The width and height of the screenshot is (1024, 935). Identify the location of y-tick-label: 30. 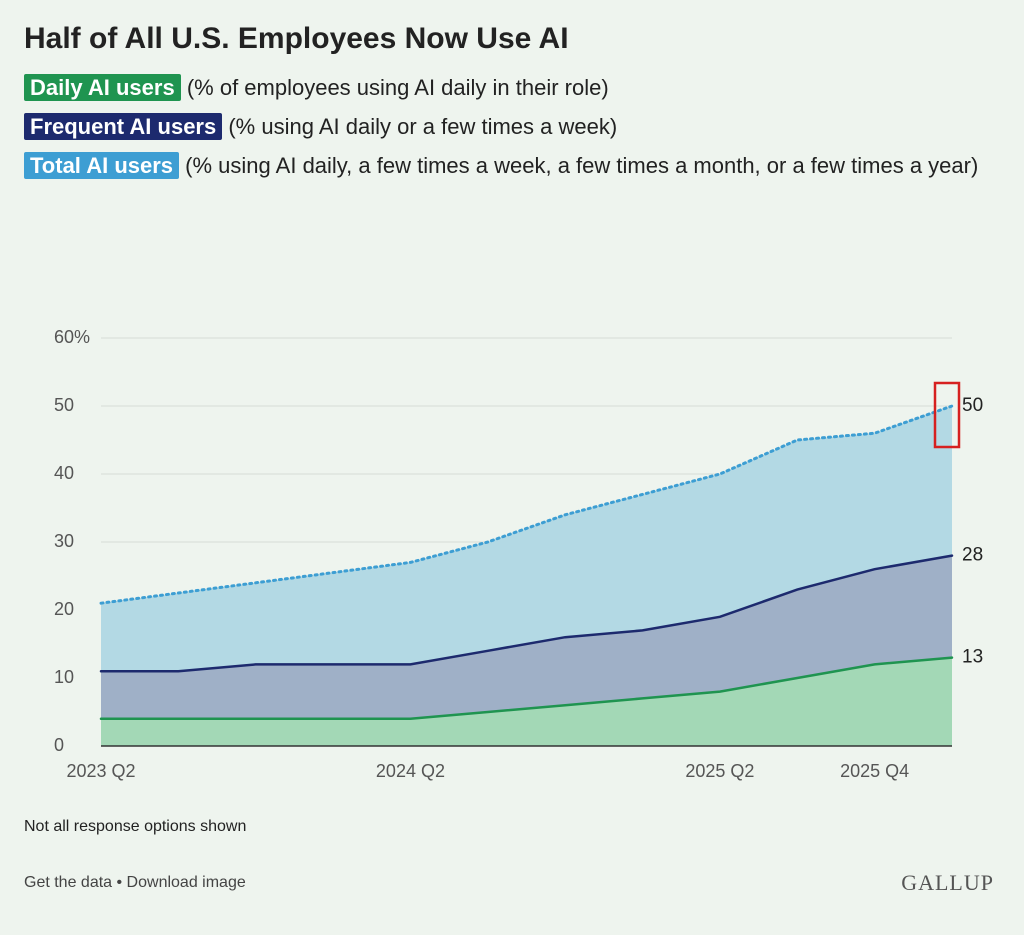
(64, 541).